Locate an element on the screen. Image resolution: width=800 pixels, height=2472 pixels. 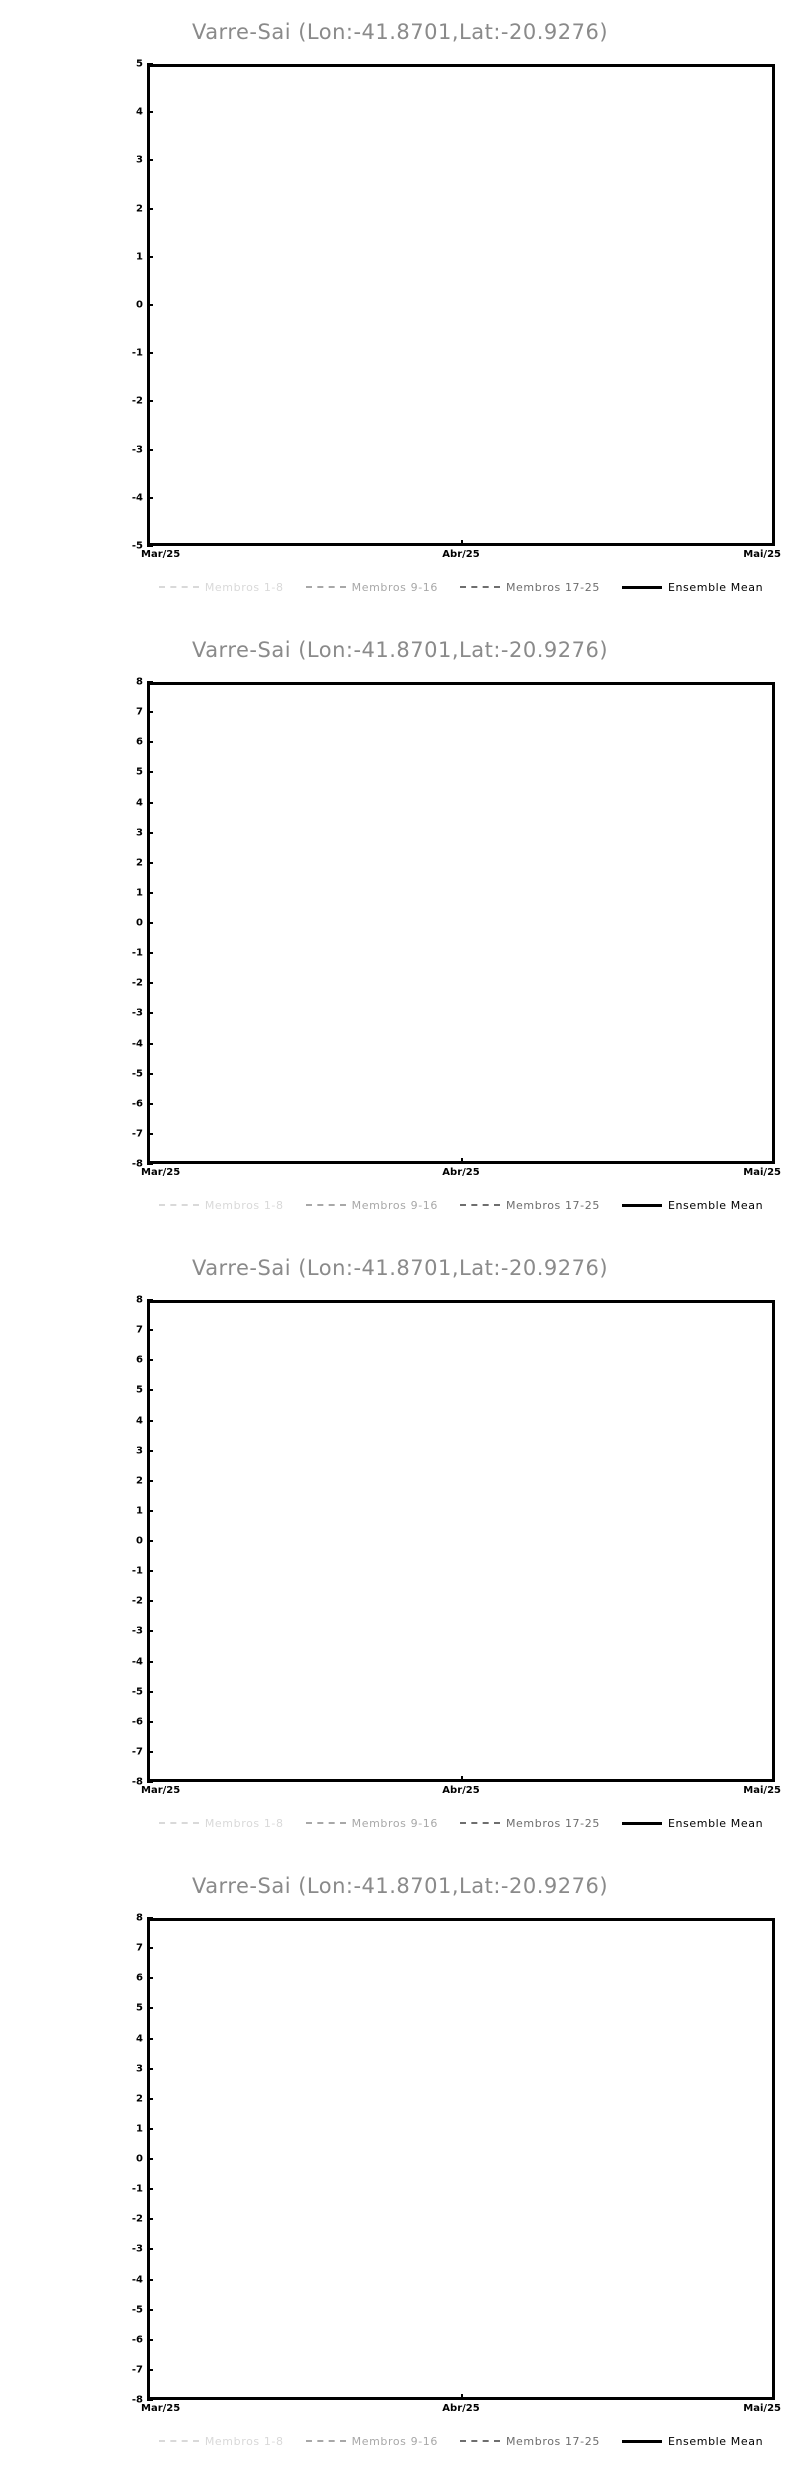
y-tick-label: 0 is located at coordinates (139, 305).